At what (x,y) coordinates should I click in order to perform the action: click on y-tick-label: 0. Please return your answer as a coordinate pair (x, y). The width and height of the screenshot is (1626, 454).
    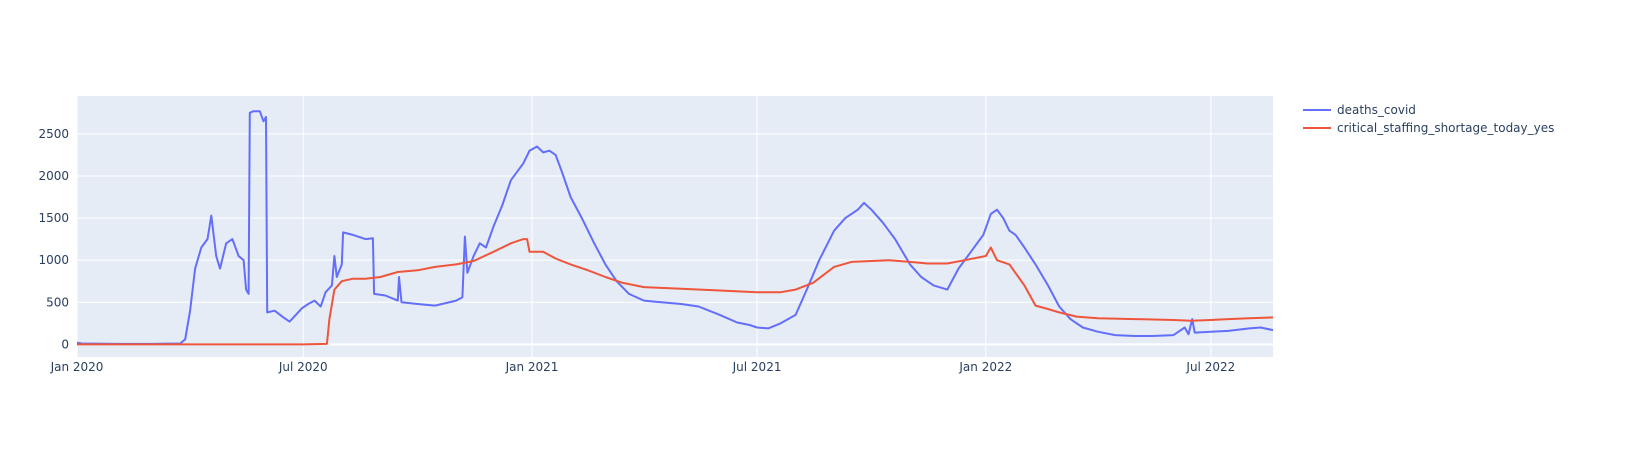
    Looking at the image, I should click on (65, 344).